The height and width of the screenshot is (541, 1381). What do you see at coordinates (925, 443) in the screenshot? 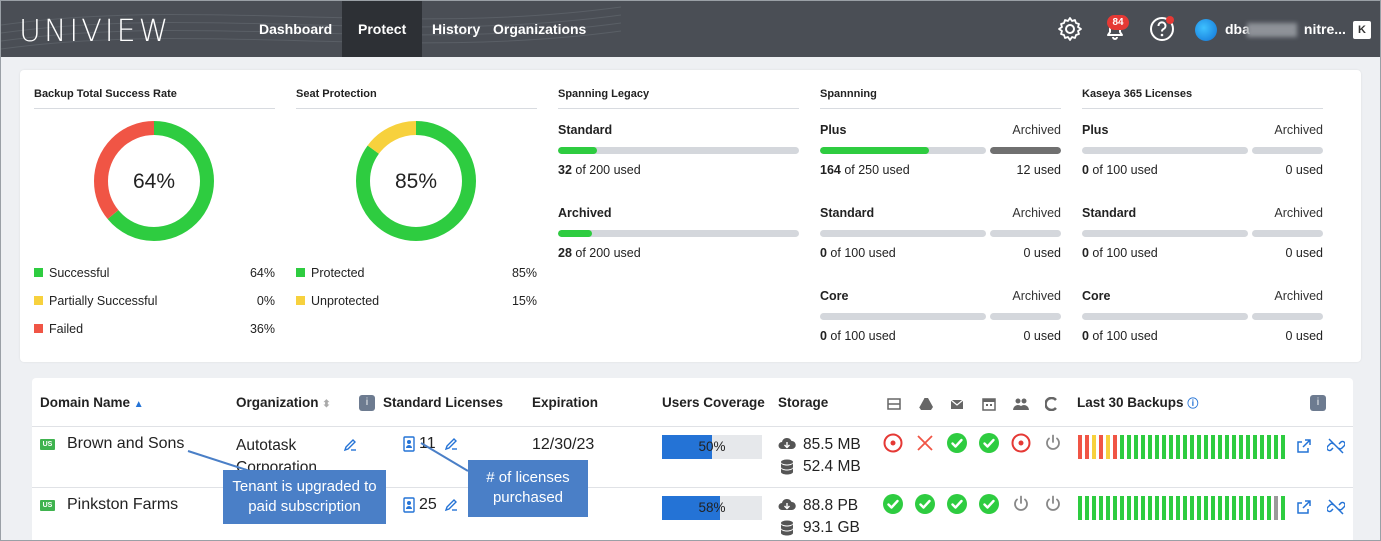
I see `failed-x-icon` at bounding box center [925, 443].